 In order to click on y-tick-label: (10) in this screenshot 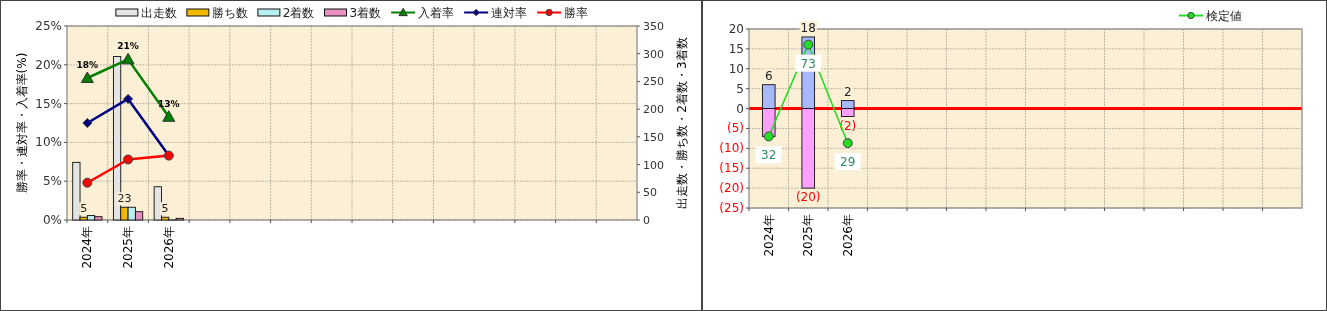, I will do `click(731, 148)`.